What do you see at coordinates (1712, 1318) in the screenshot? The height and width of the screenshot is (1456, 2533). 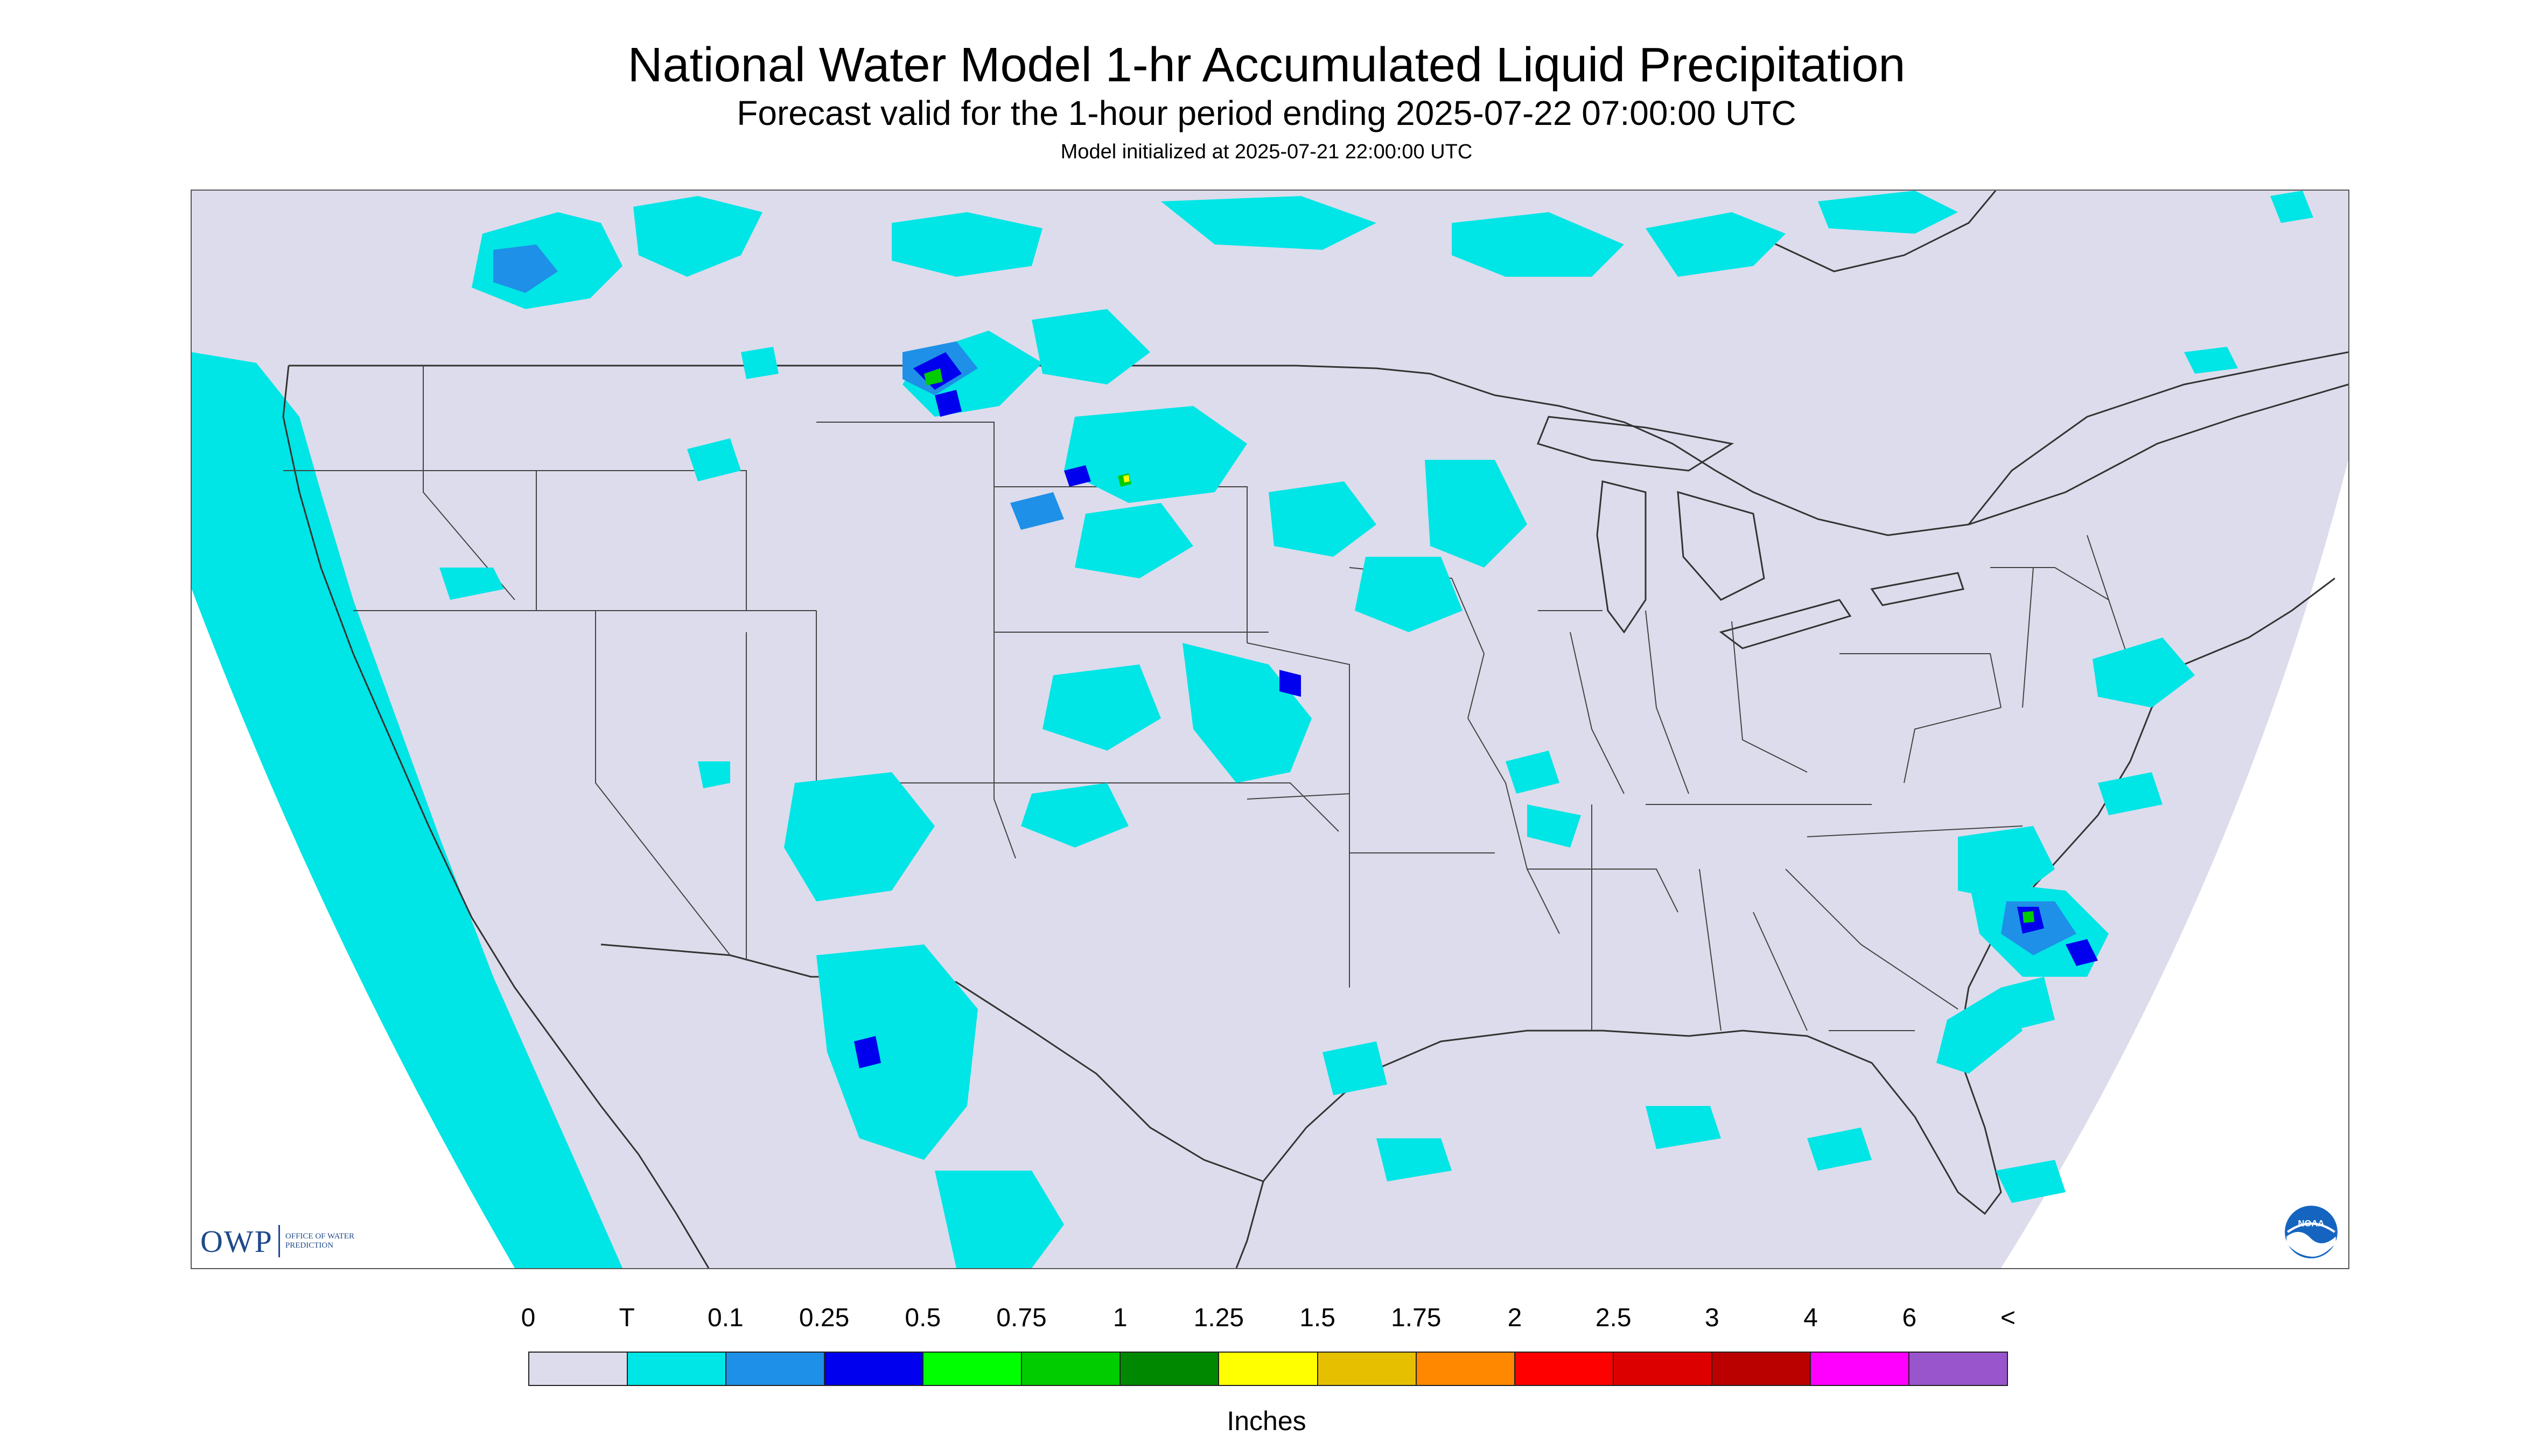 I see `legend-label: 3` at bounding box center [1712, 1318].